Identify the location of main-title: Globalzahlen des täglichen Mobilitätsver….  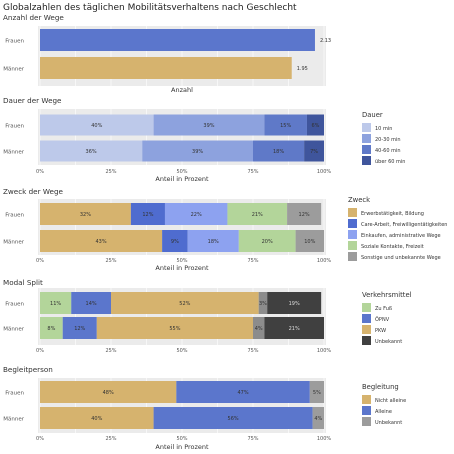
(150, 8).